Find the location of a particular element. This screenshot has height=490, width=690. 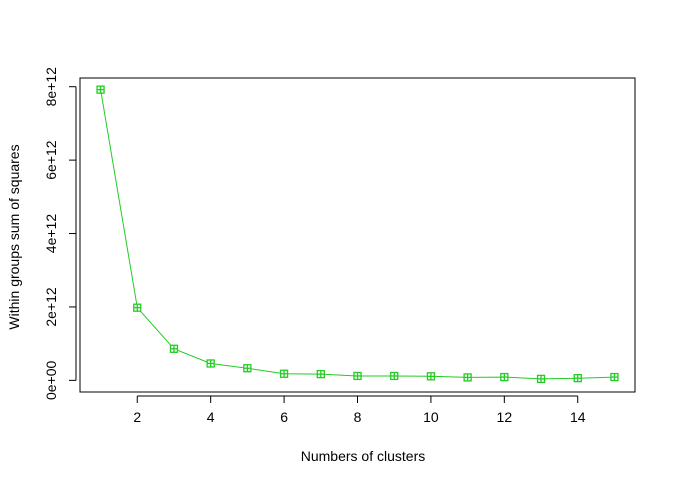

x-tick-label: 12 is located at coordinates (505, 417).